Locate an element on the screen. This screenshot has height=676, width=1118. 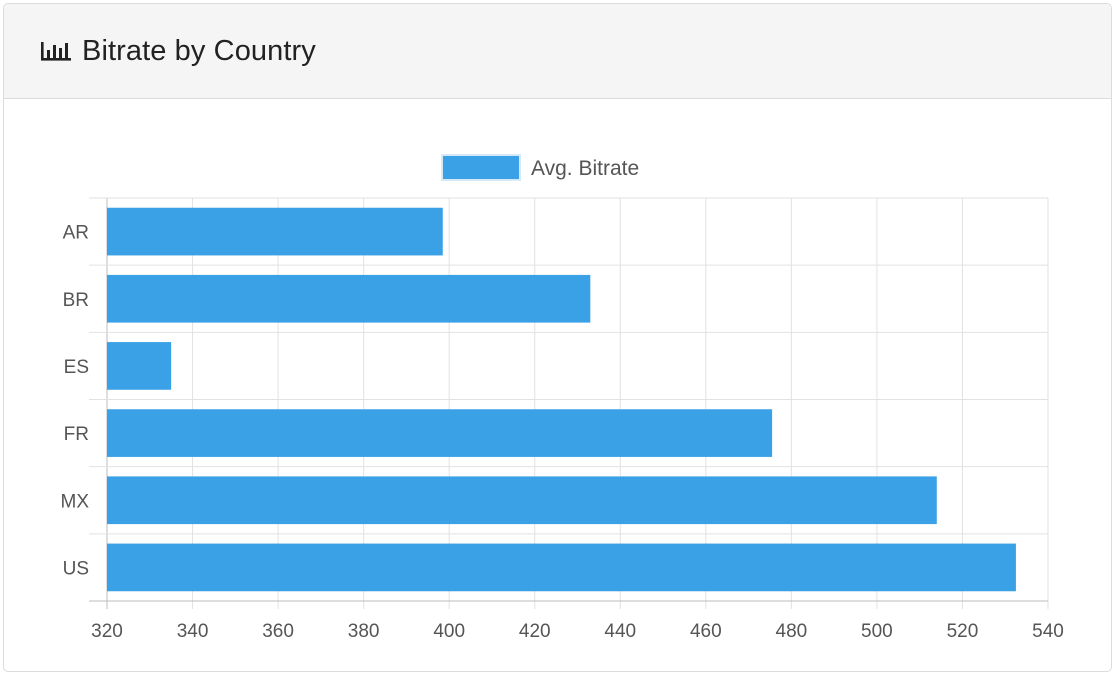
y-tick-label: AR is located at coordinates (76, 233).